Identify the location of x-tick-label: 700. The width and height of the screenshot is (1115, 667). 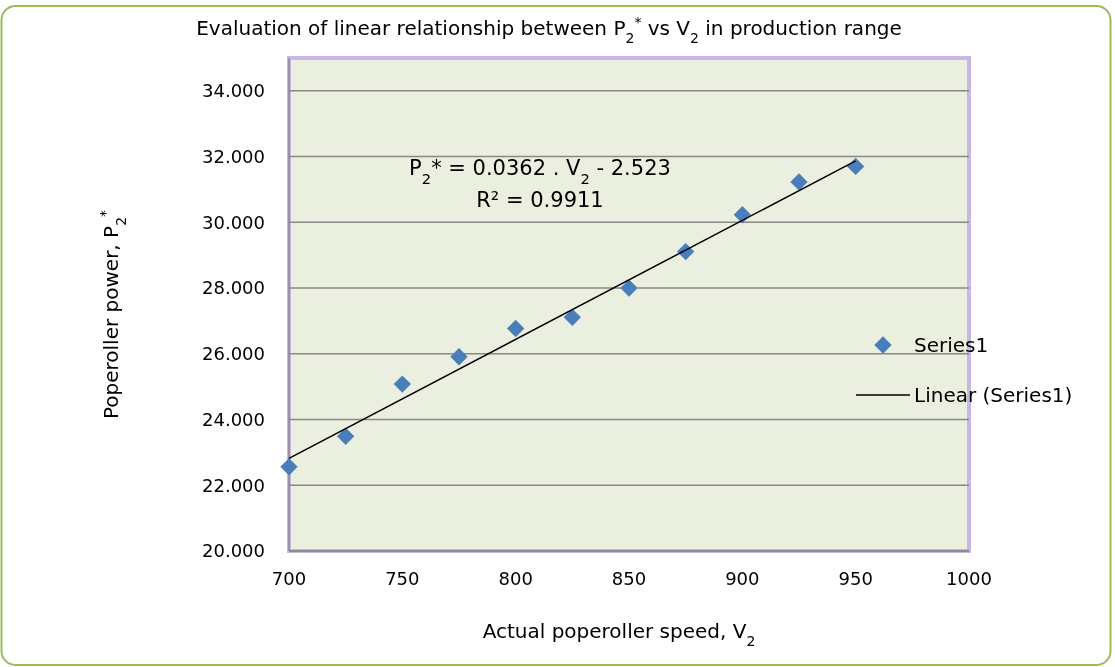
(289, 578).